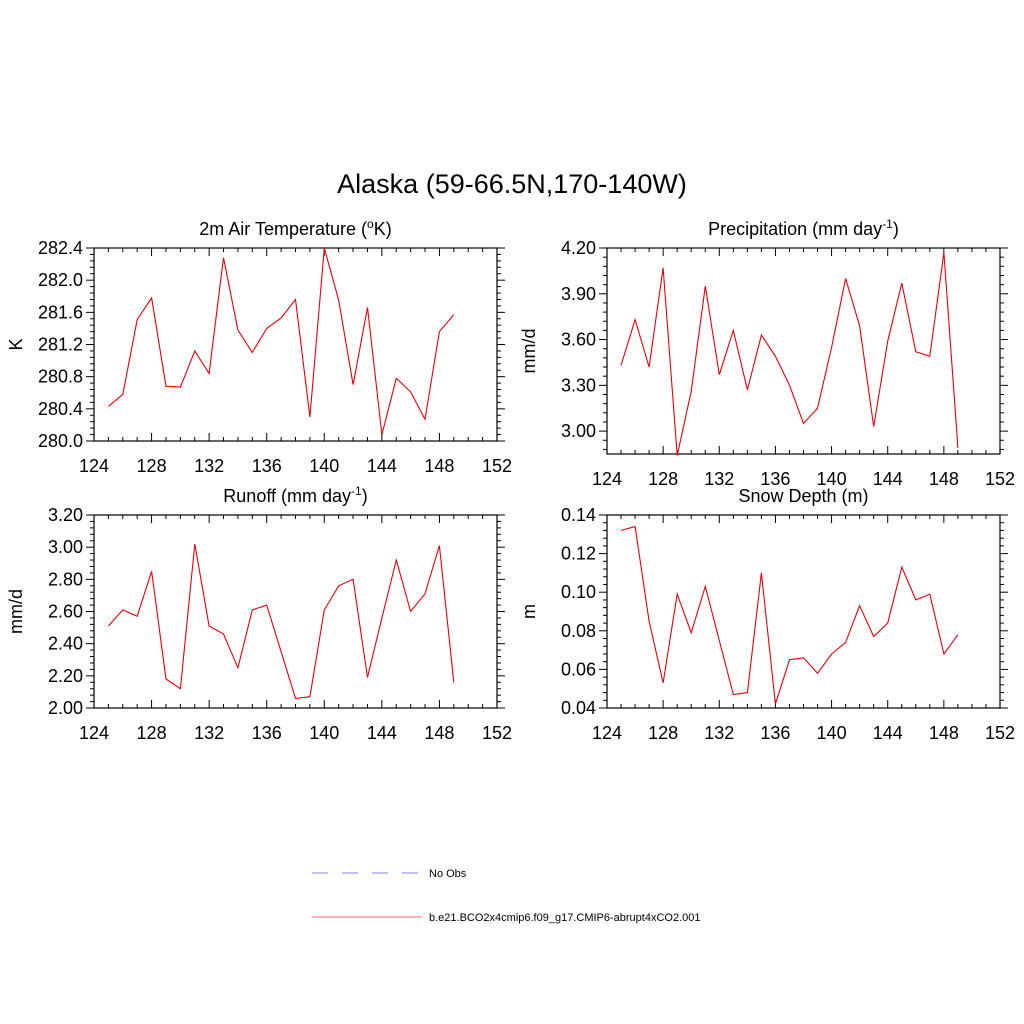  I want to click on y-tick-label: 2.60, so click(65, 612).